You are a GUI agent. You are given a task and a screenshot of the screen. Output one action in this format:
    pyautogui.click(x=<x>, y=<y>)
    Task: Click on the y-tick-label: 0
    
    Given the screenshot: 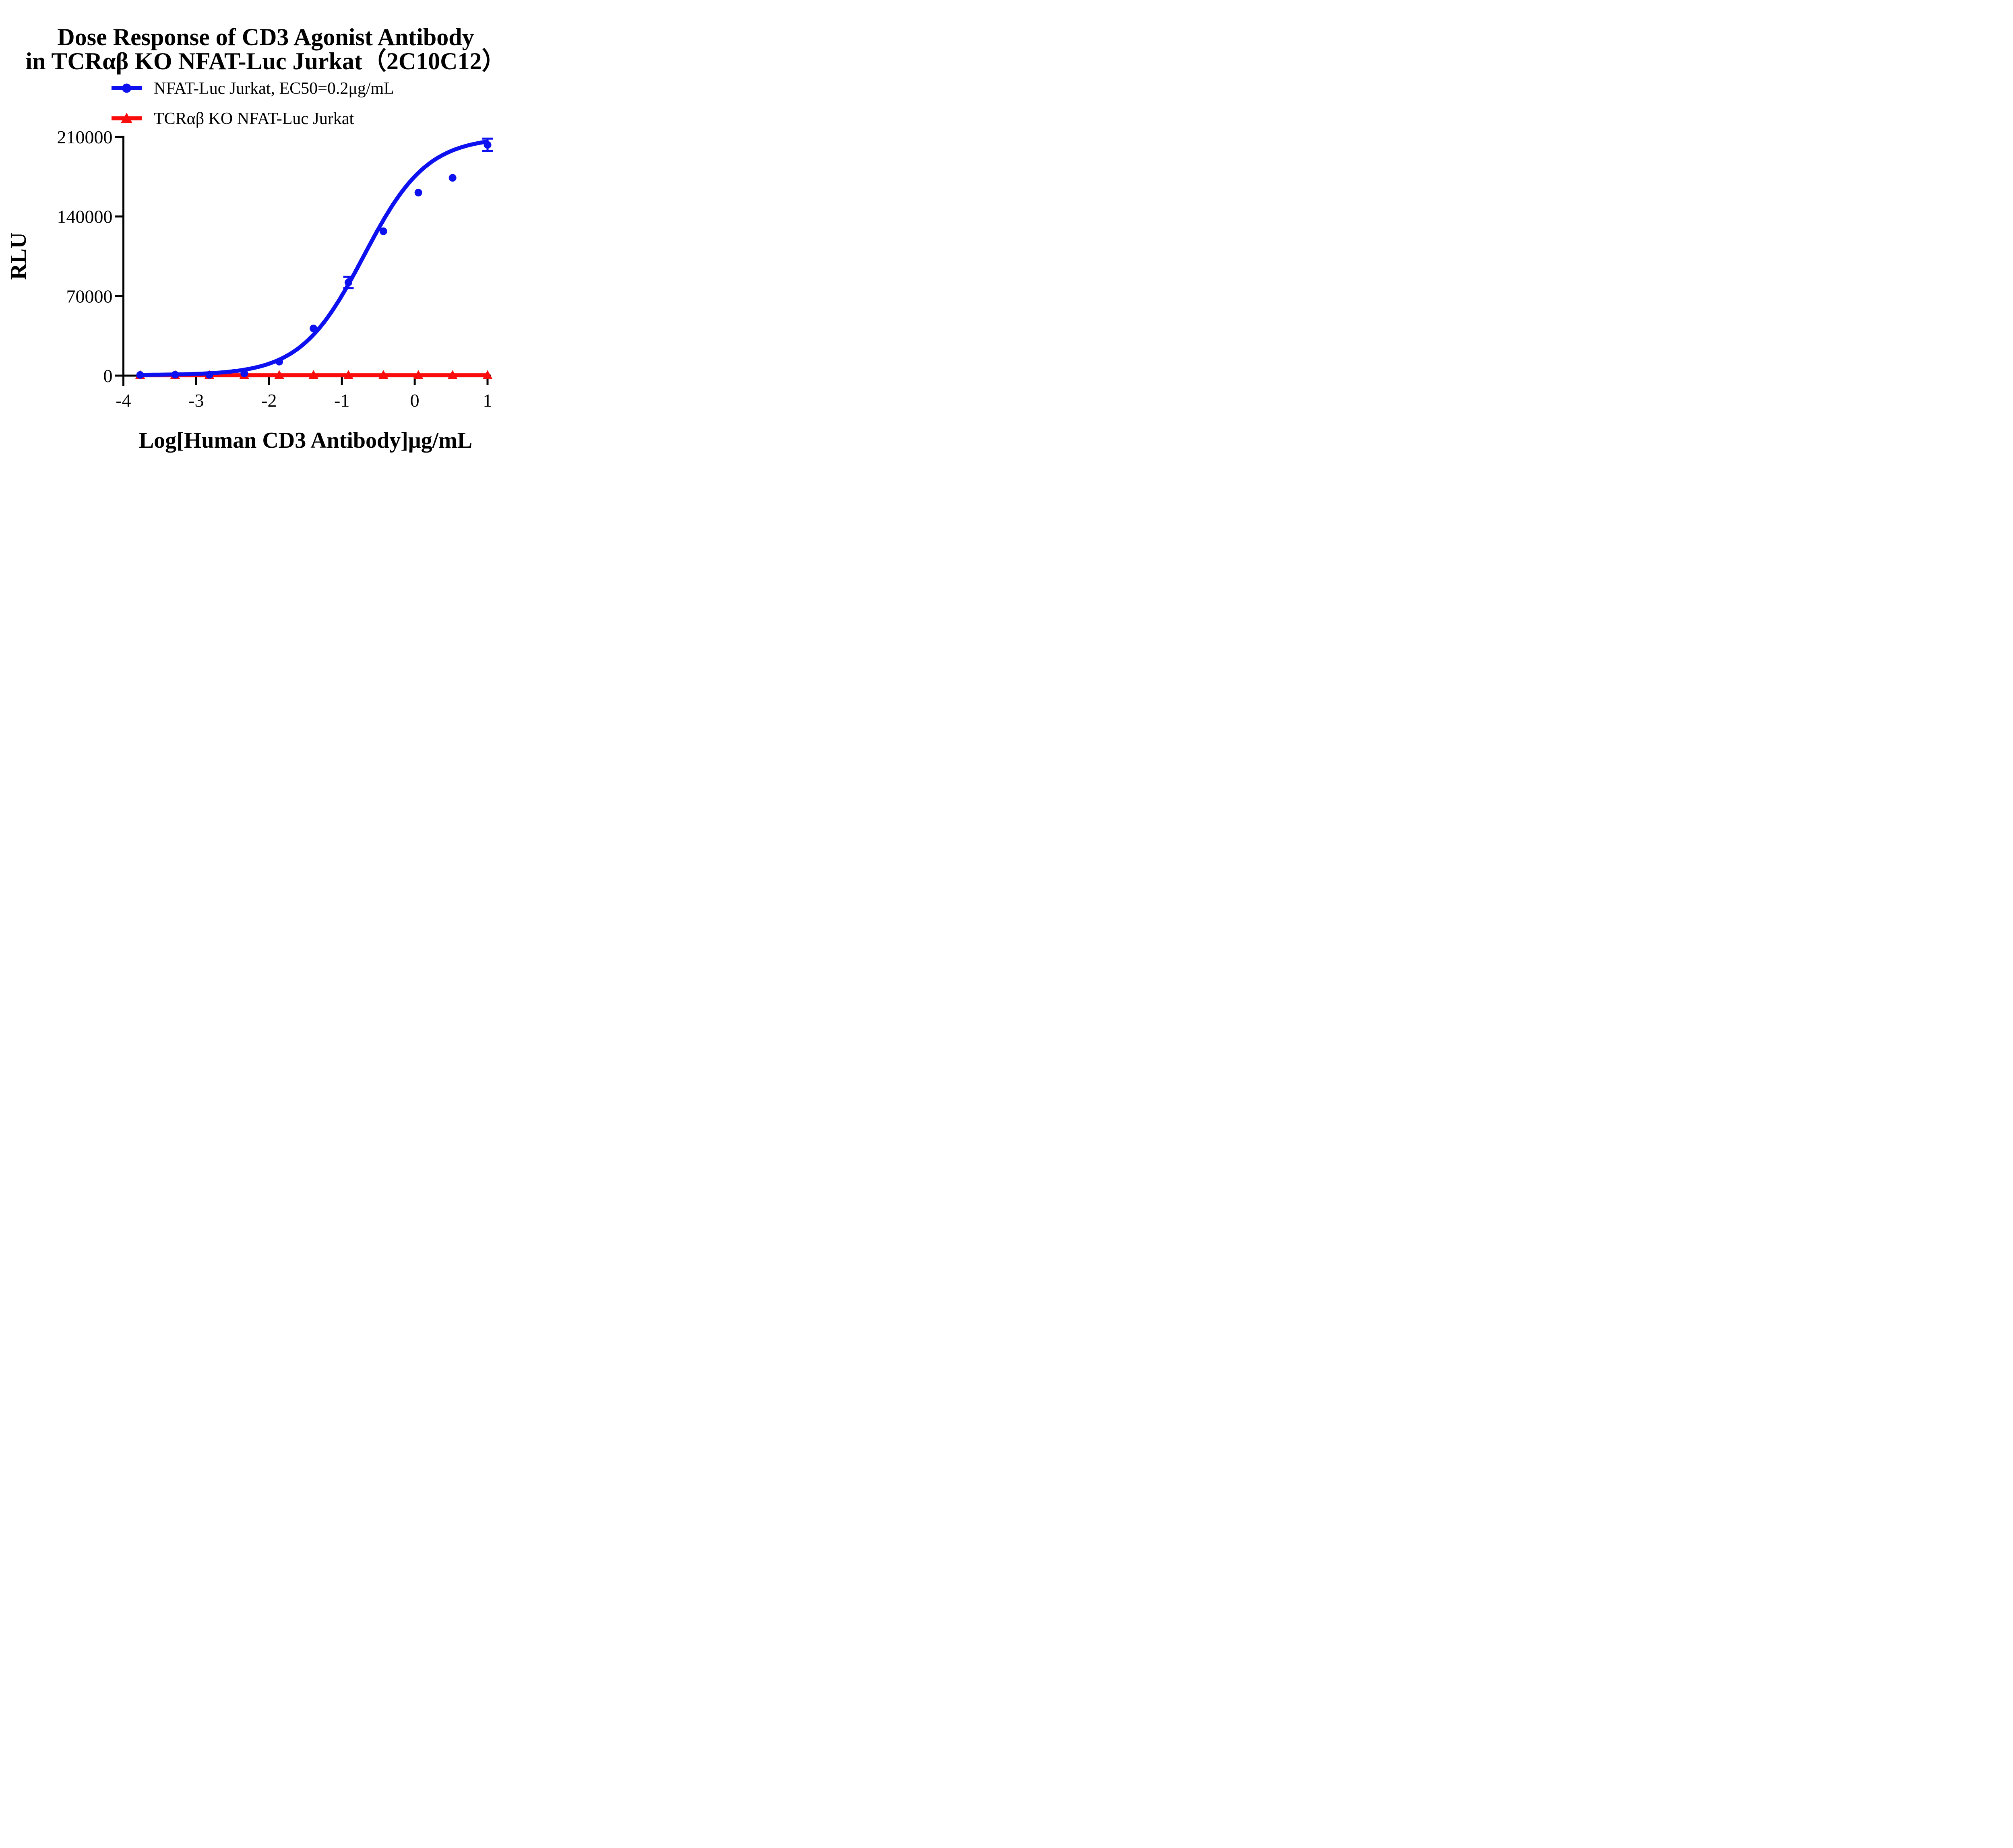 What is the action you would take?
    pyautogui.click(x=108, y=376)
    